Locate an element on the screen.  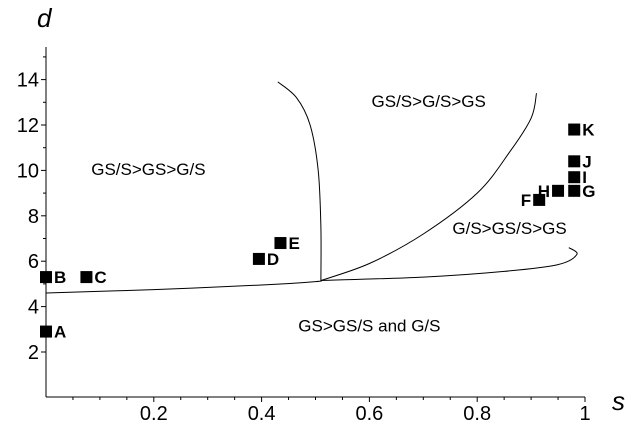
y-tick-label: 4 is located at coordinates (33, 308).